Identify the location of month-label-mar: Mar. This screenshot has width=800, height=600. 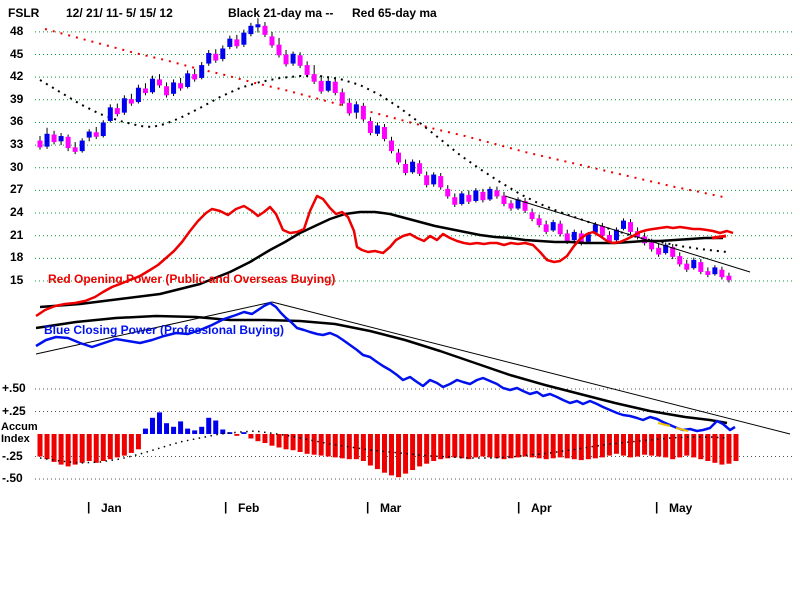
(391, 508).